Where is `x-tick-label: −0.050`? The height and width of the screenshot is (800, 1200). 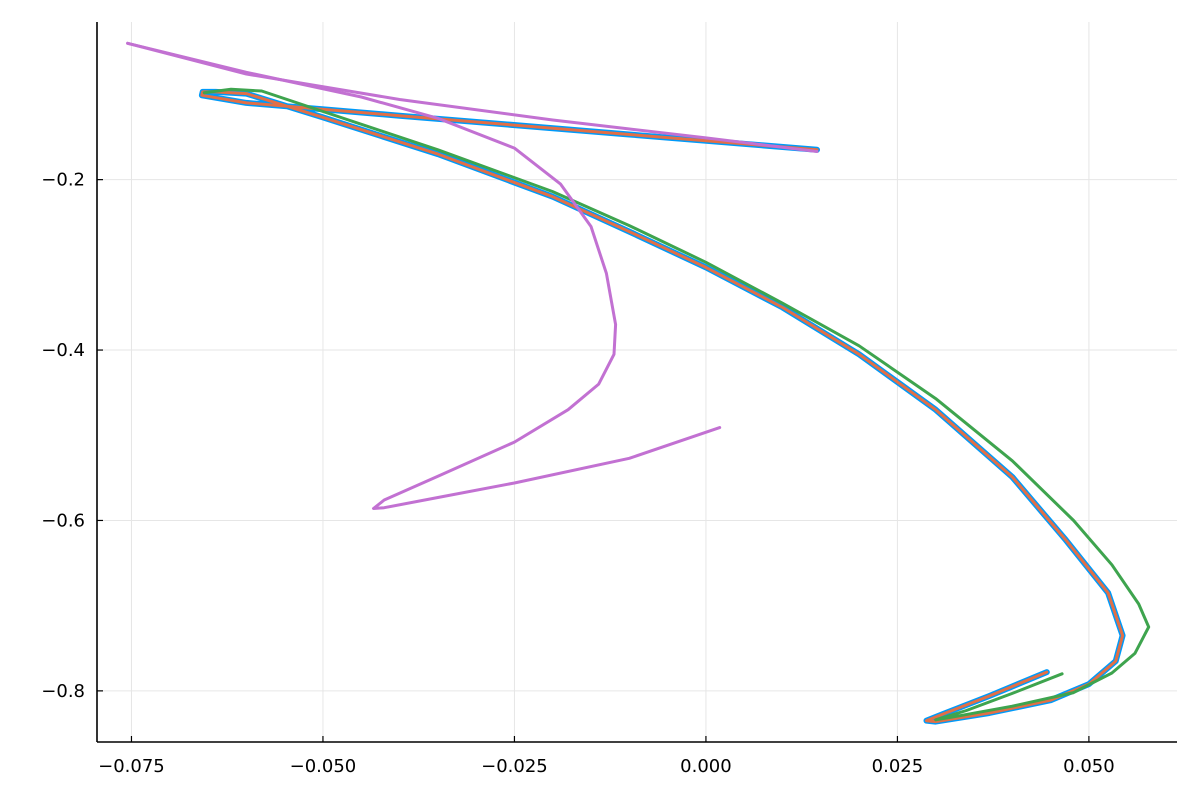
x-tick-label: −0.050 is located at coordinates (323, 766).